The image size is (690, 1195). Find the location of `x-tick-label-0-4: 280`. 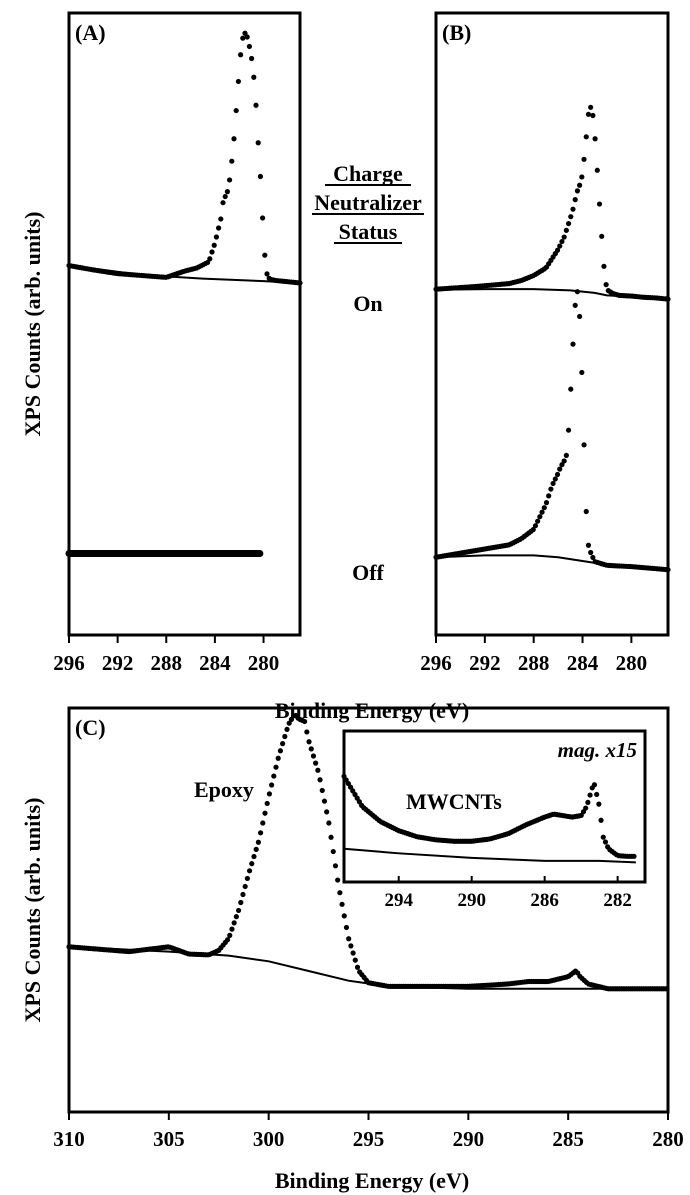

x-tick-label-0-4: 280 is located at coordinates (264, 663).